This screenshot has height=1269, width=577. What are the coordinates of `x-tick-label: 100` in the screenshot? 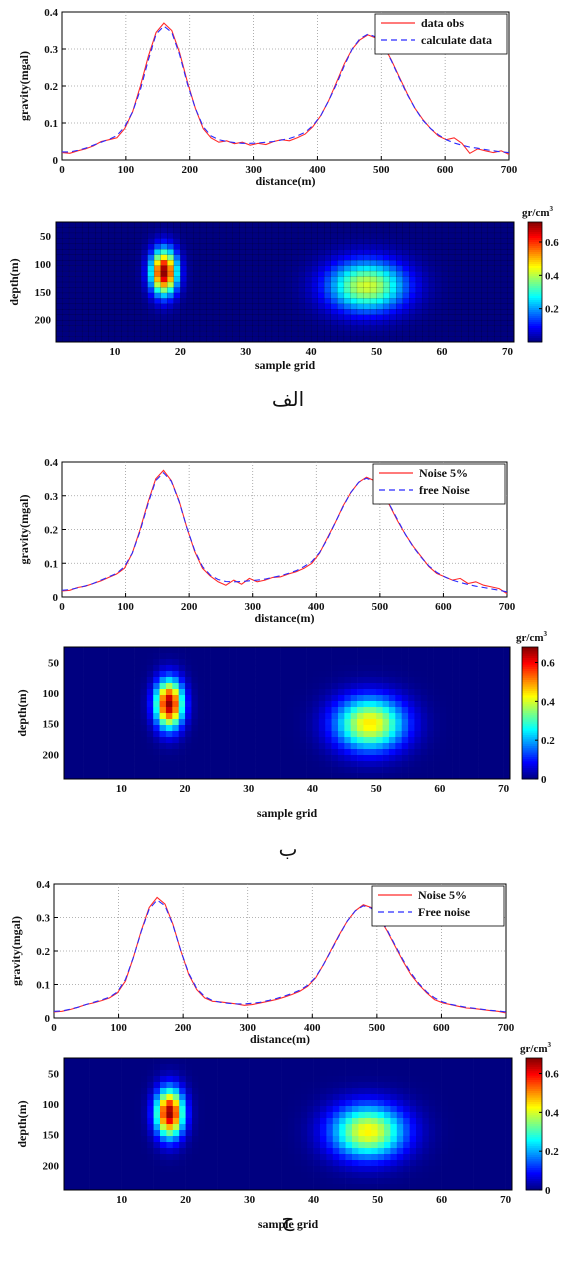 It's located at (126, 170).